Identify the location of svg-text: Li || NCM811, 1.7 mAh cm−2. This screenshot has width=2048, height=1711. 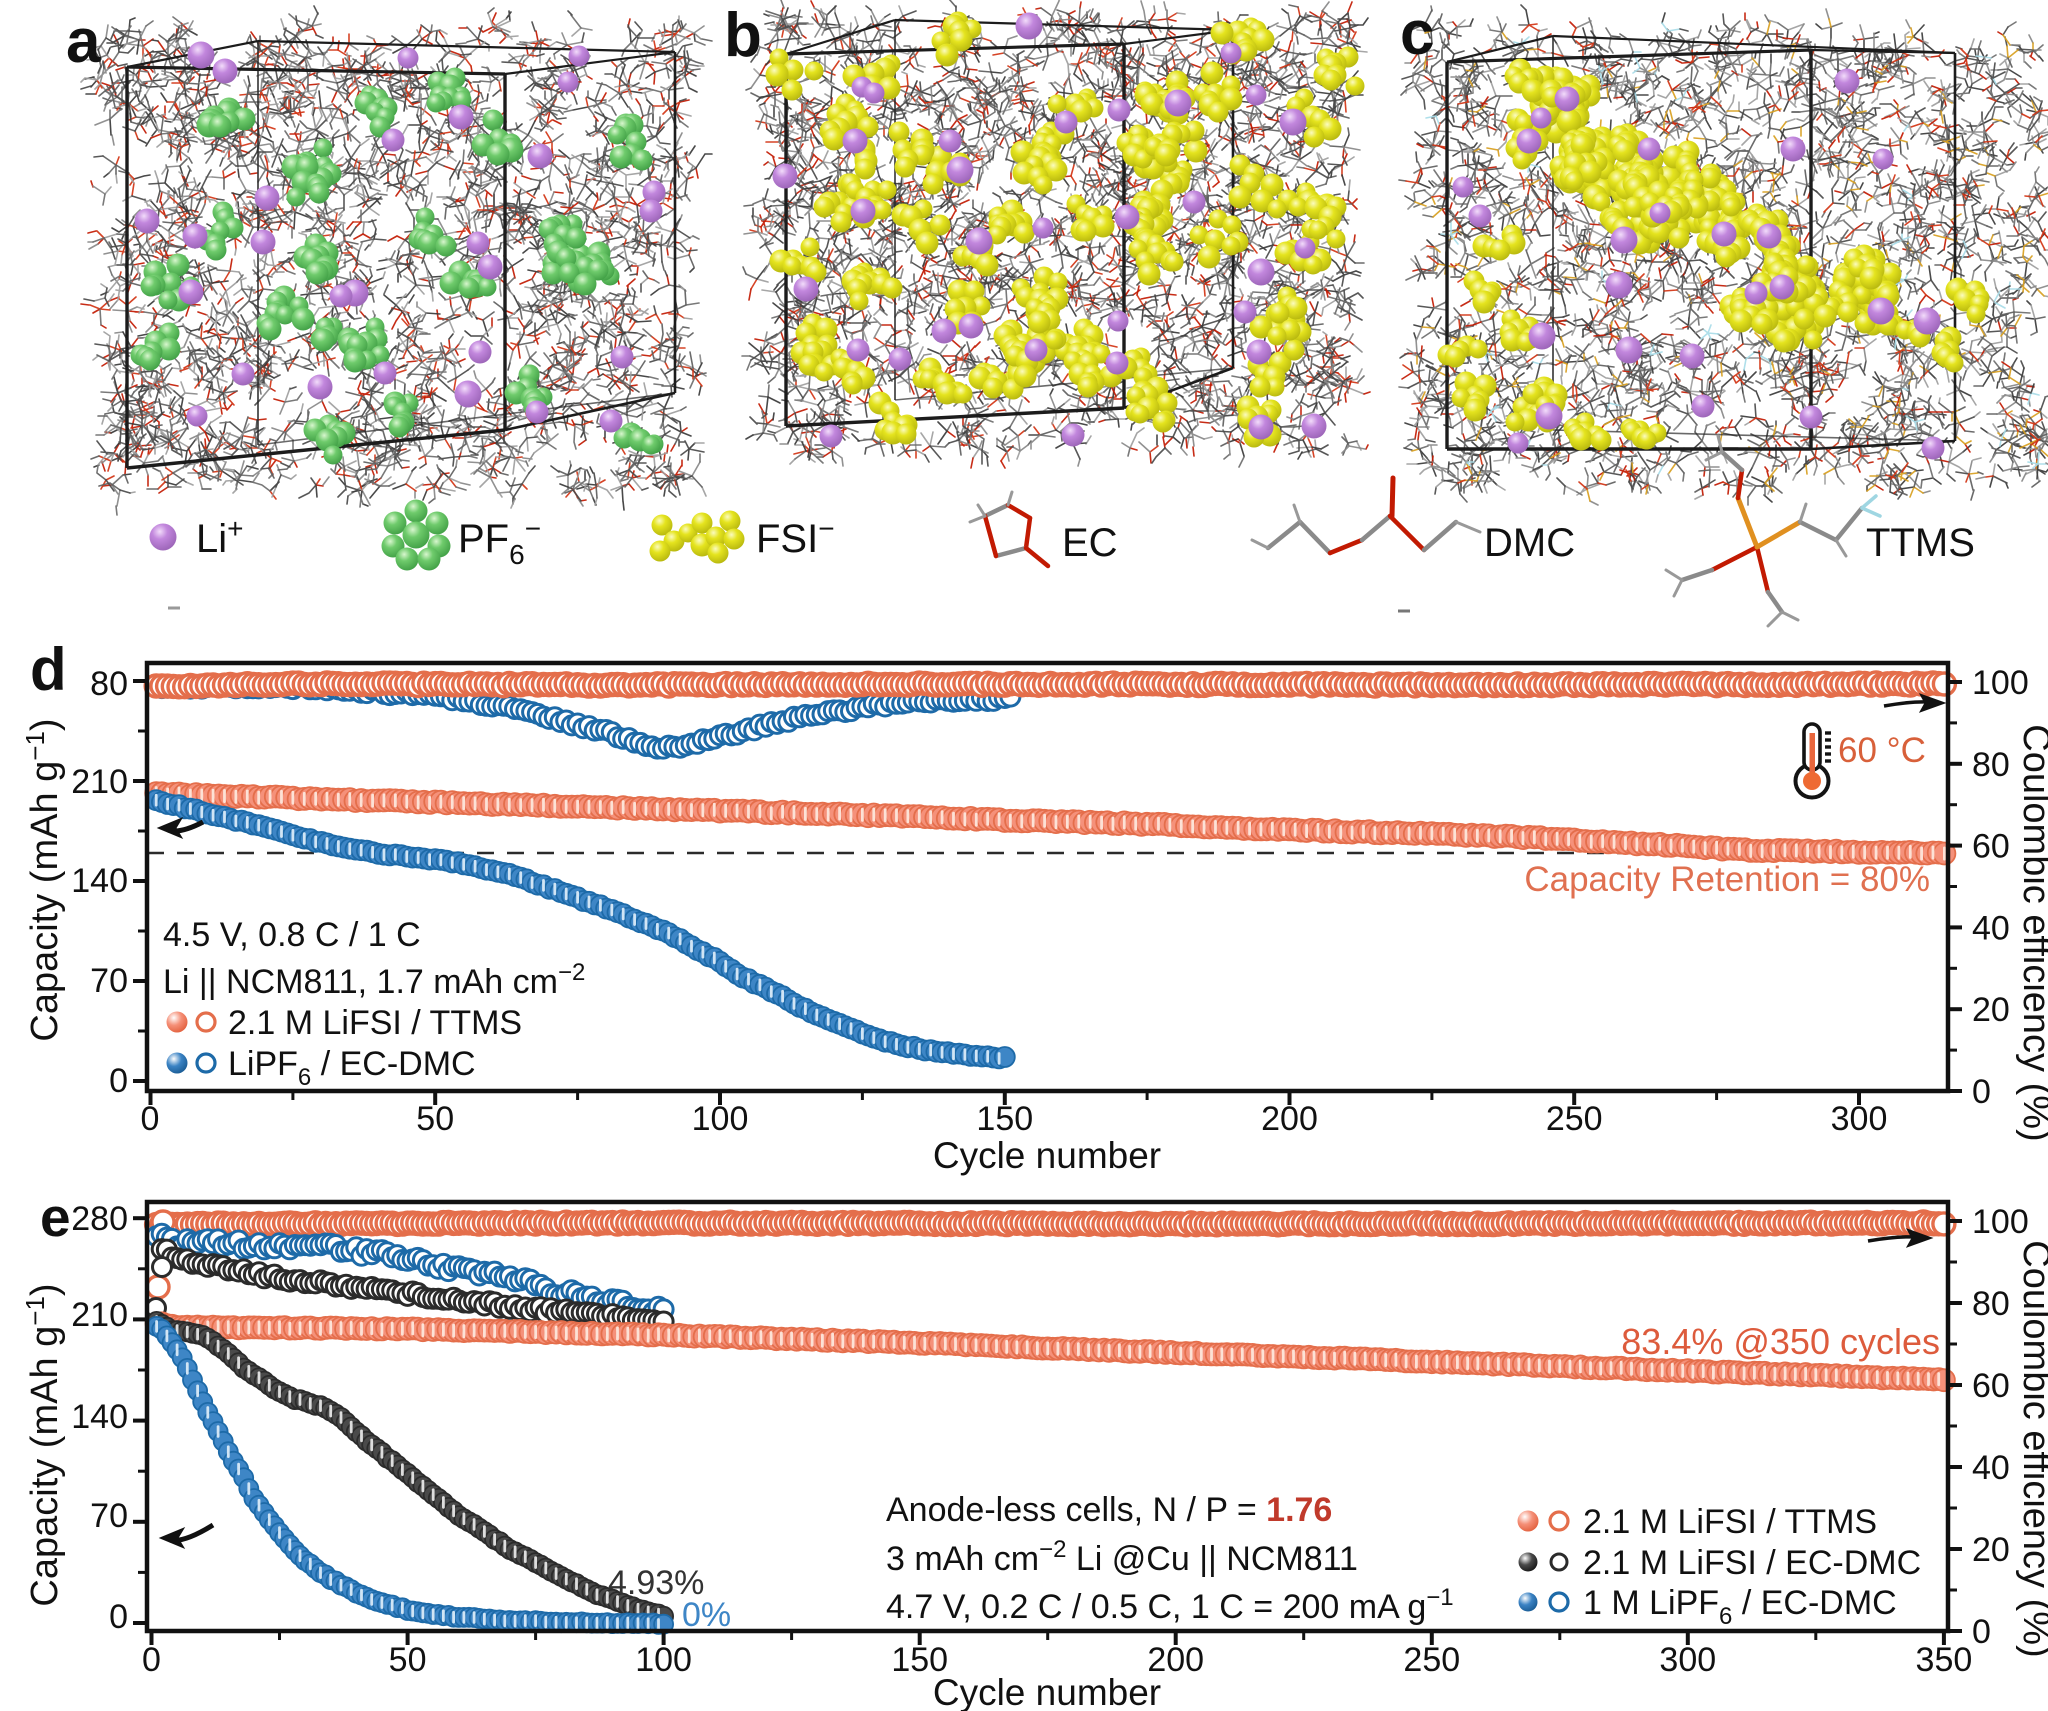
(374, 980).